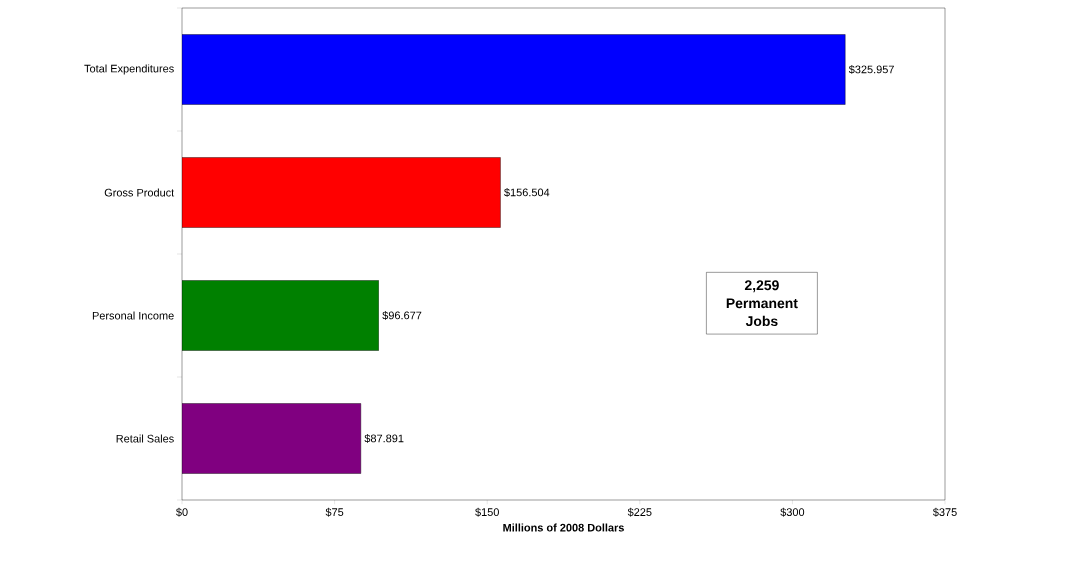 Image resolution: width=1078 pixels, height=577 pixels. What do you see at coordinates (871, 69) in the screenshot?
I see `data-label: $325.957` at bounding box center [871, 69].